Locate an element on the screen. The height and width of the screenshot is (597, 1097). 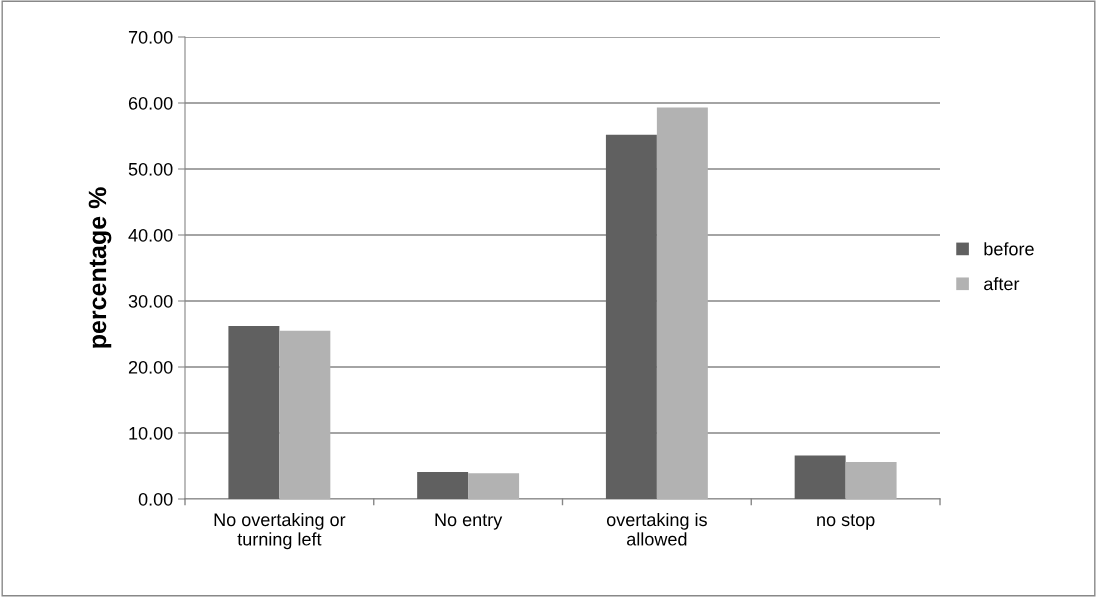
legend-label: before is located at coordinates (1009, 249).